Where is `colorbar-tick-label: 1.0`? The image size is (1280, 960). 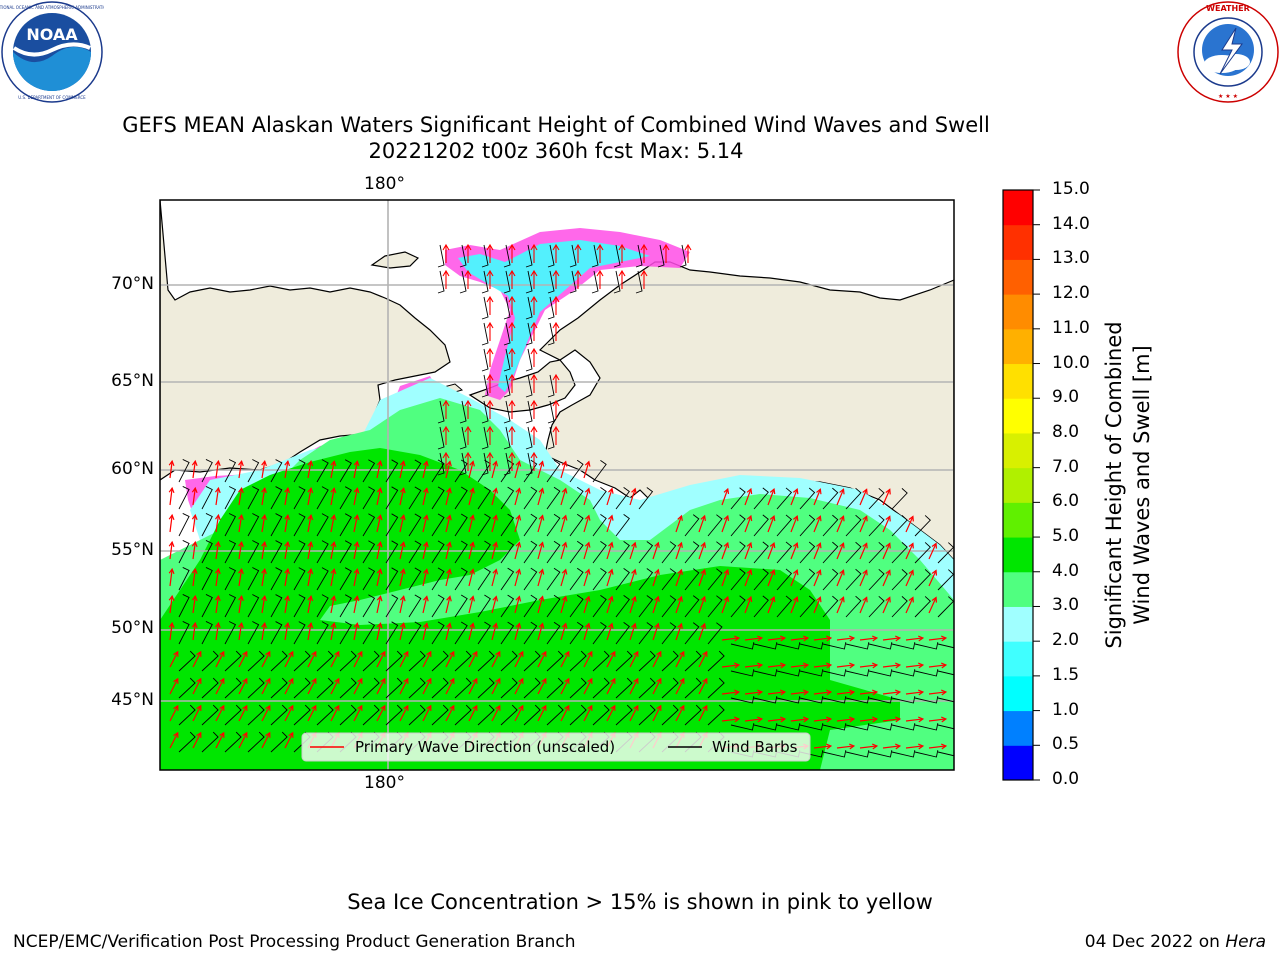
colorbar-tick-label: 1.0 is located at coordinates (1066, 709).